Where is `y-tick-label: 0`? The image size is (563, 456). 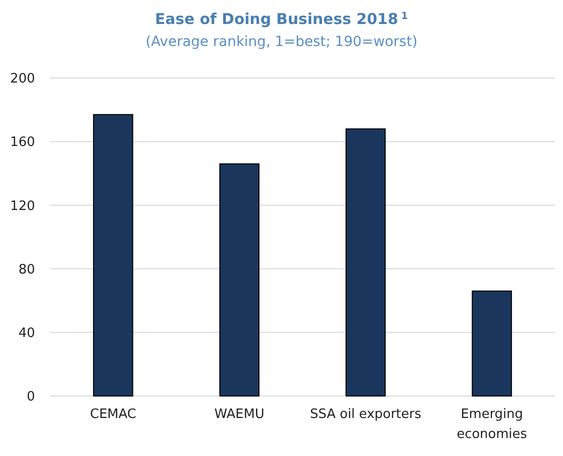 y-tick-label: 0 is located at coordinates (30, 397).